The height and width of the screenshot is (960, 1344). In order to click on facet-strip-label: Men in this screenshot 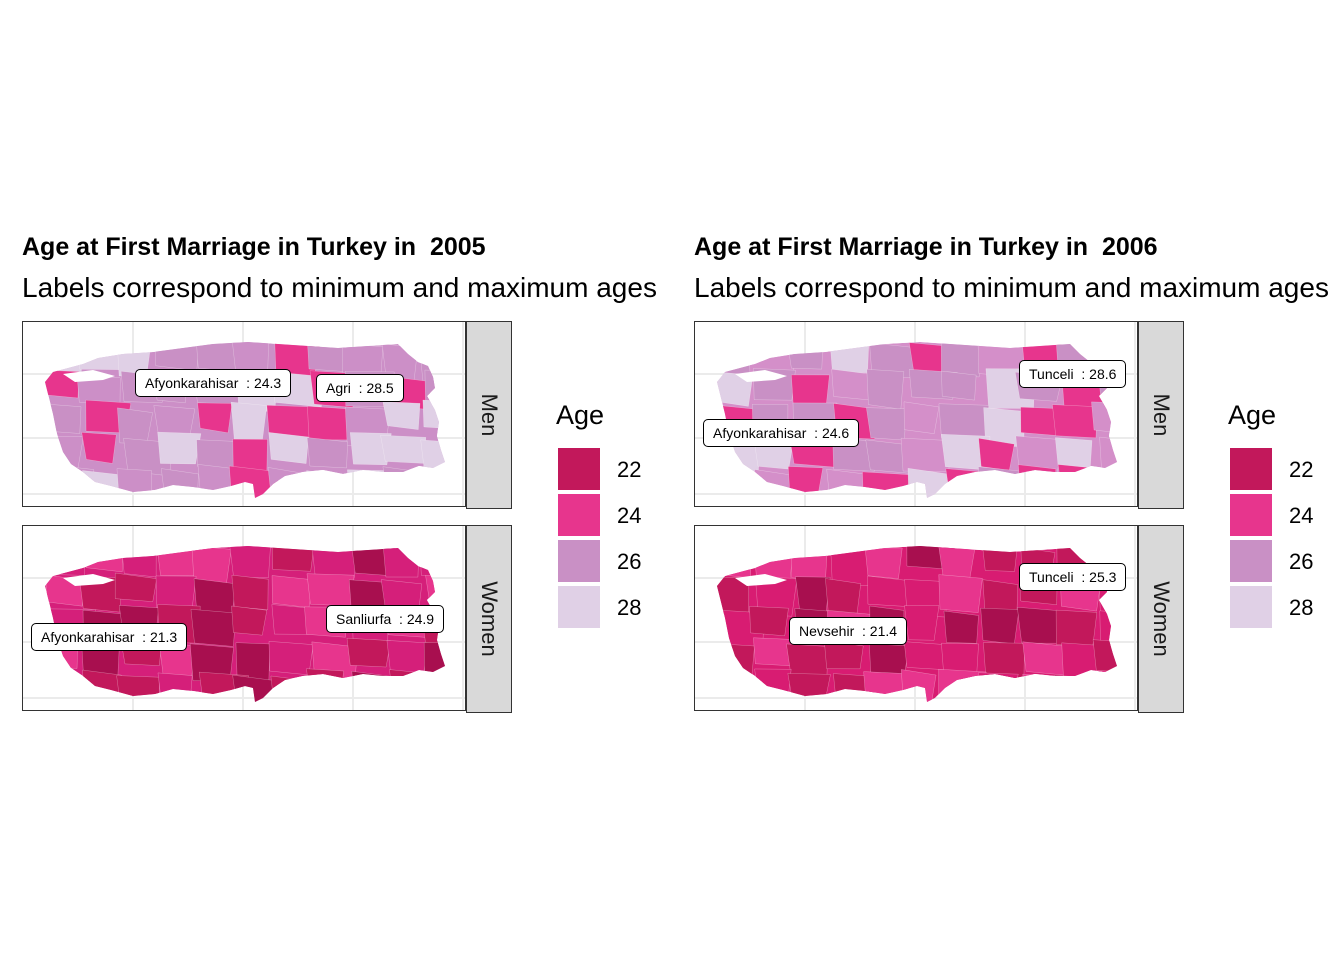, I will do `click(1161, 415)`.